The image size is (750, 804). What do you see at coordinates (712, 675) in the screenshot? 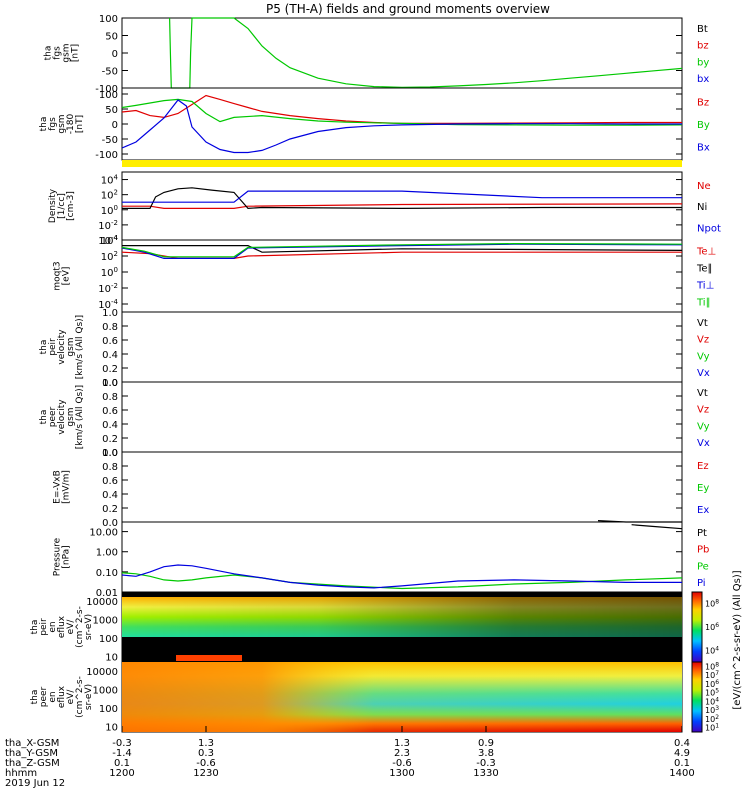
I see `colorbar-tick-label: 10⁷` at bounding box center [712, 675].